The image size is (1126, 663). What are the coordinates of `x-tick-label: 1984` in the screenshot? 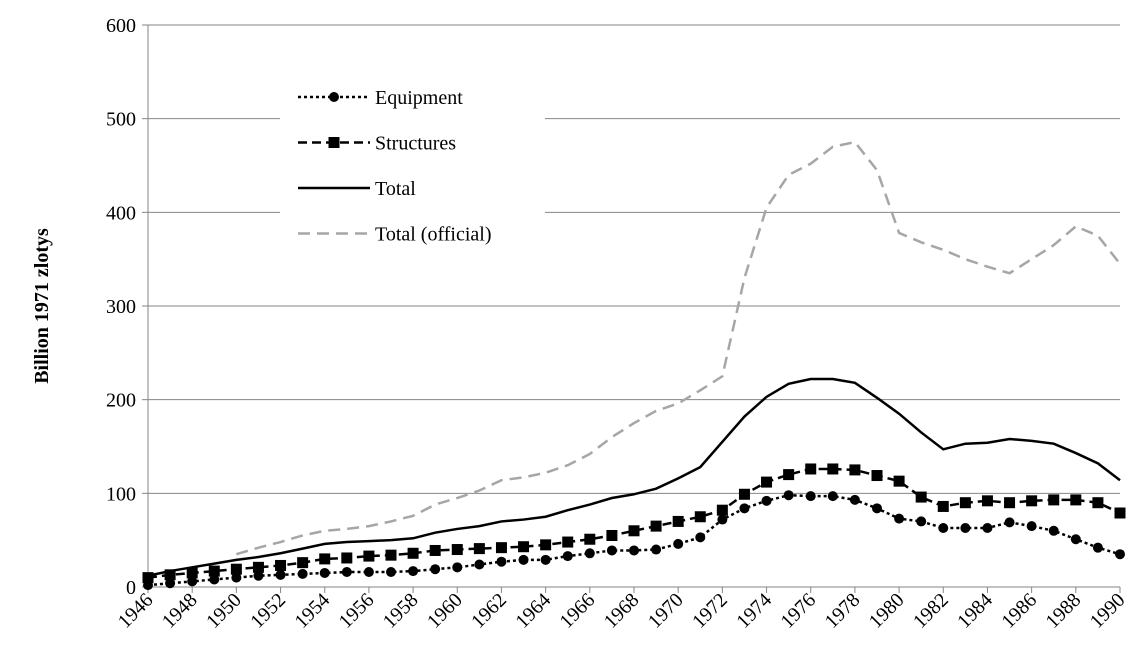 It's located at (975, 611).